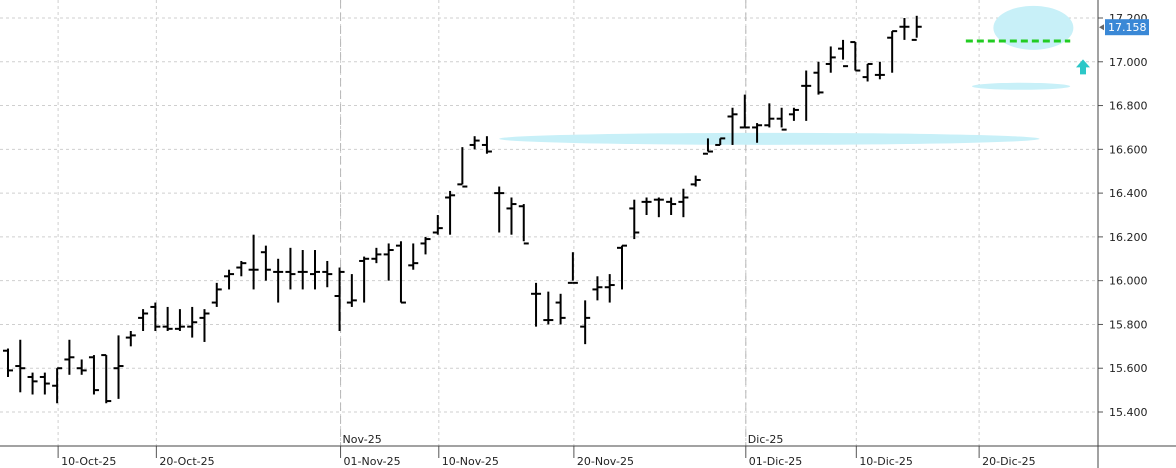  I want to click on x-tick-label: 10-Nov-25, so click(470, 461).